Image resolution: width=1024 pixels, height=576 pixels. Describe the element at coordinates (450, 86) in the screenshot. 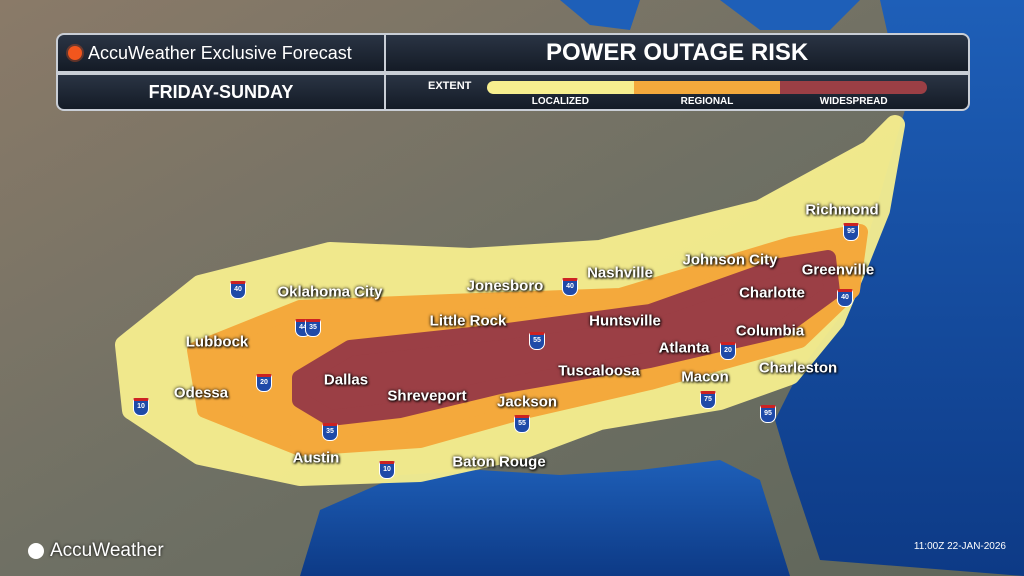

I see `legend-label: EXTENT` at that location.